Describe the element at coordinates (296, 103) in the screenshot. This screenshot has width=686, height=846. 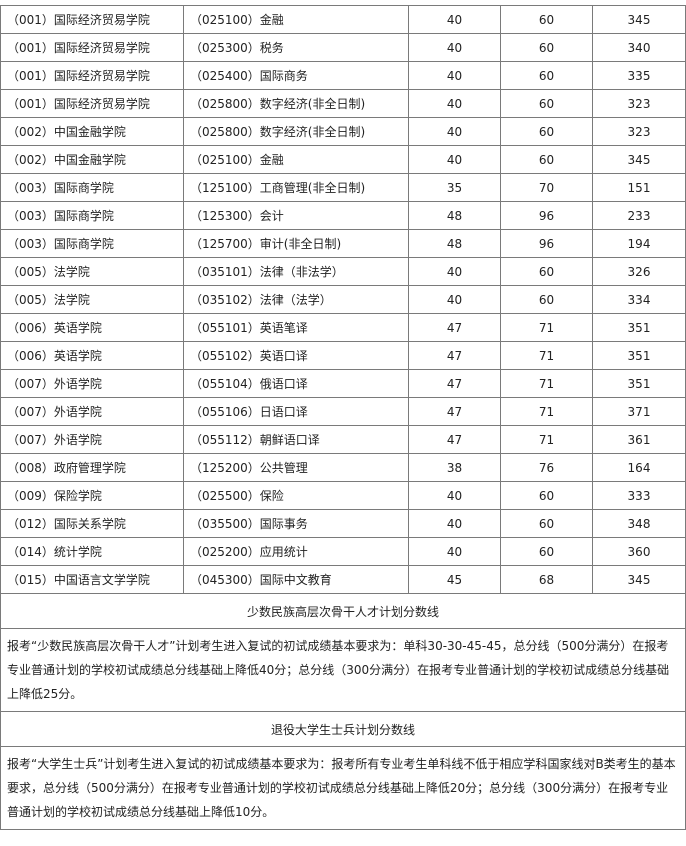
I see `major-cell: （025800）数字经济(非全日制)` at that location.